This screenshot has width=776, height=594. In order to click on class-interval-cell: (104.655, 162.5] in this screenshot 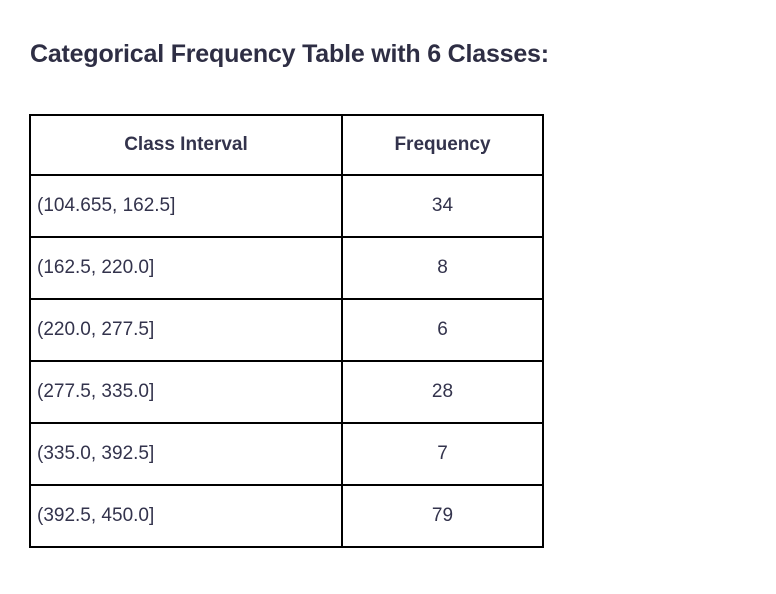, I will do `click(186, 206)`.